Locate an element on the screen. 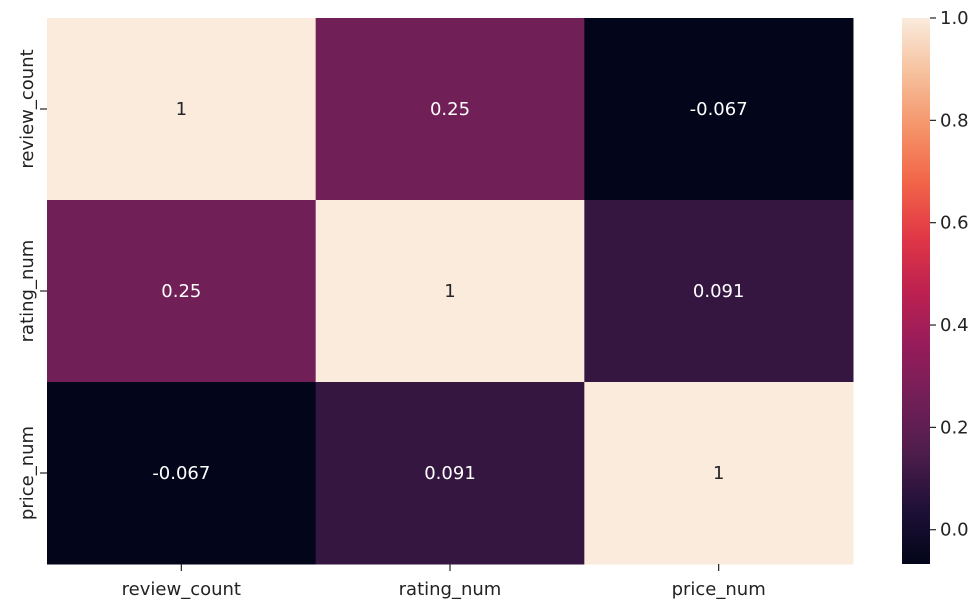  y-axis: review_count rating_num price_num is located at coordinates (32, 284).